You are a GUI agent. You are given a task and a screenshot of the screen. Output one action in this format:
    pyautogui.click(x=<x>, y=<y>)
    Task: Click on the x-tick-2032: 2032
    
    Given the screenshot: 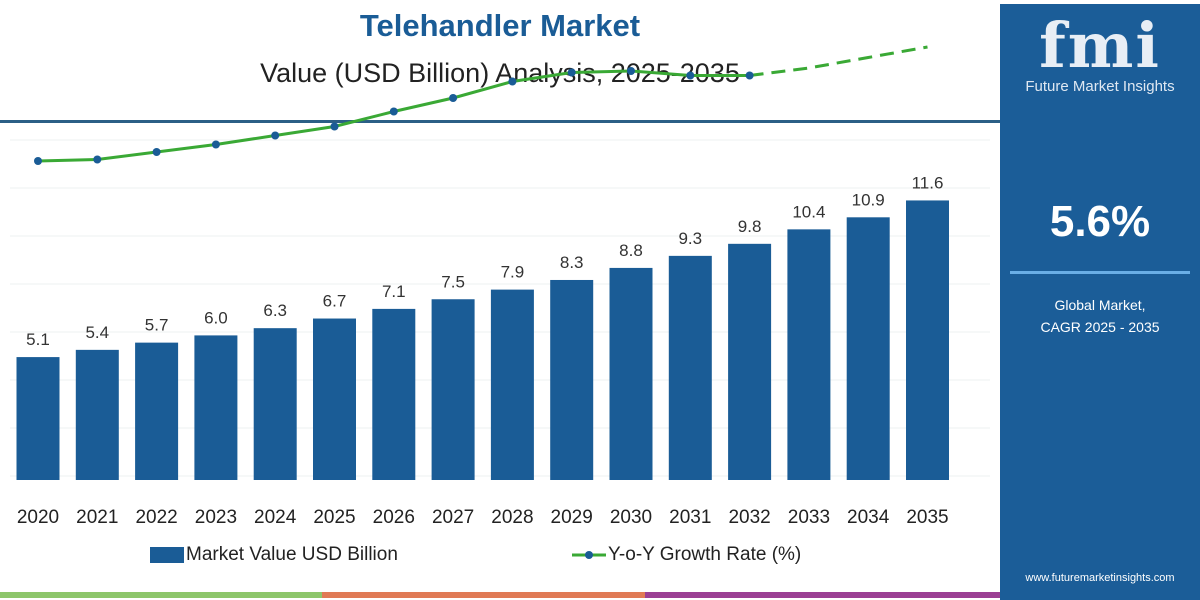 What is the action you would take?
    pyautogui.click(x=749, y=517)
    